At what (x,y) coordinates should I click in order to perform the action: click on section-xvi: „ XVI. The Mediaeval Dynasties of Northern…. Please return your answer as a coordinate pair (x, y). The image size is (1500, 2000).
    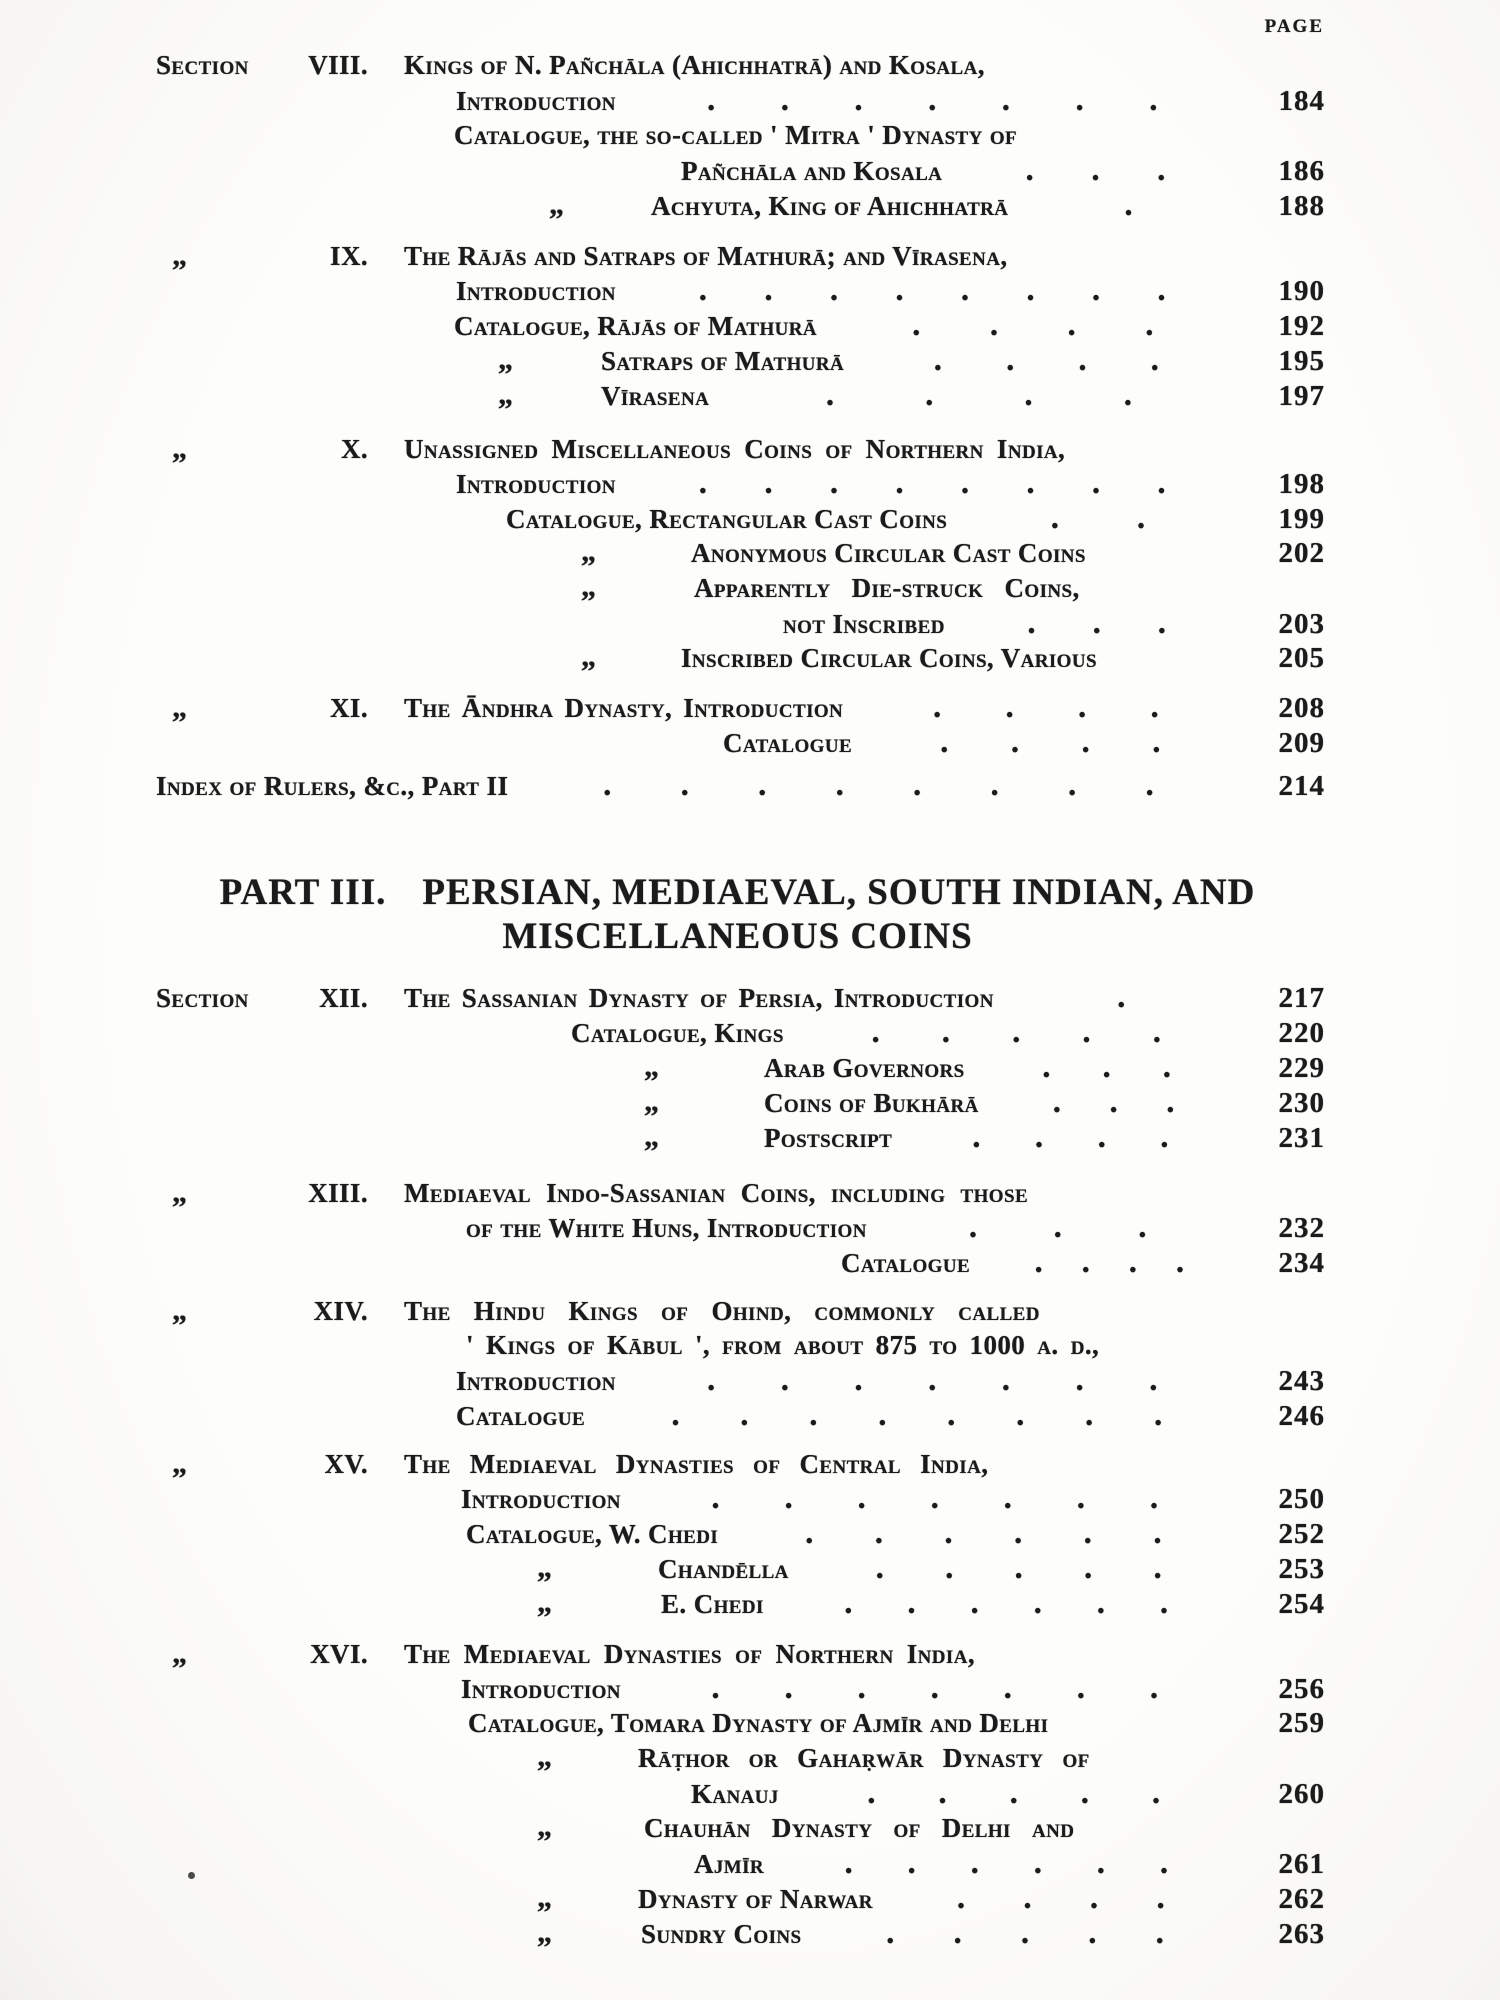
    Looking at the image, I should click on (737, 1793).